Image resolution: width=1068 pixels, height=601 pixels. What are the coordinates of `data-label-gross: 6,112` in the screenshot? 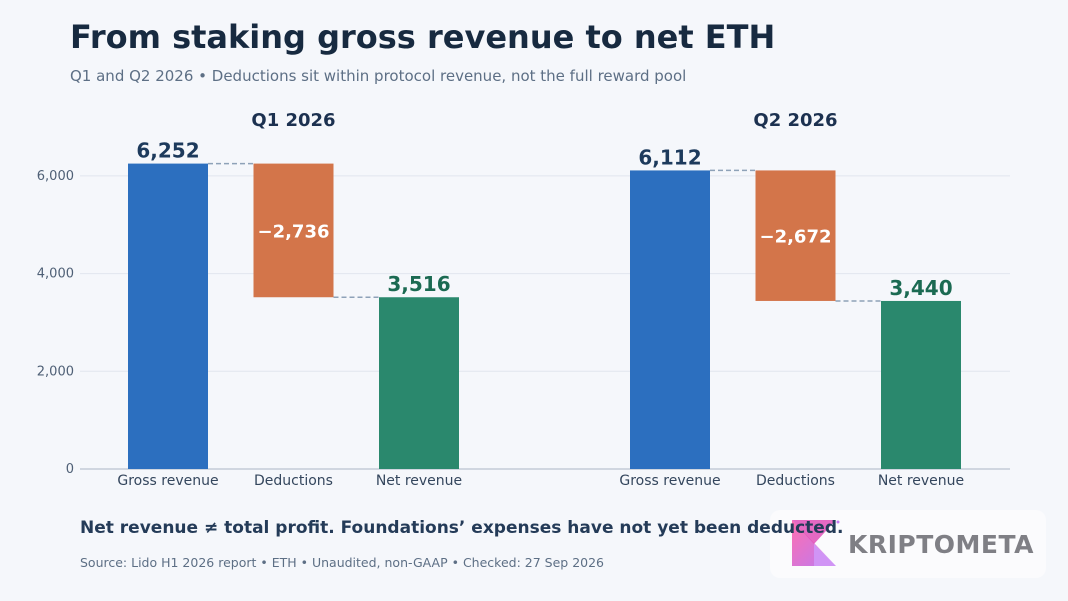 It's located at (669, 157).